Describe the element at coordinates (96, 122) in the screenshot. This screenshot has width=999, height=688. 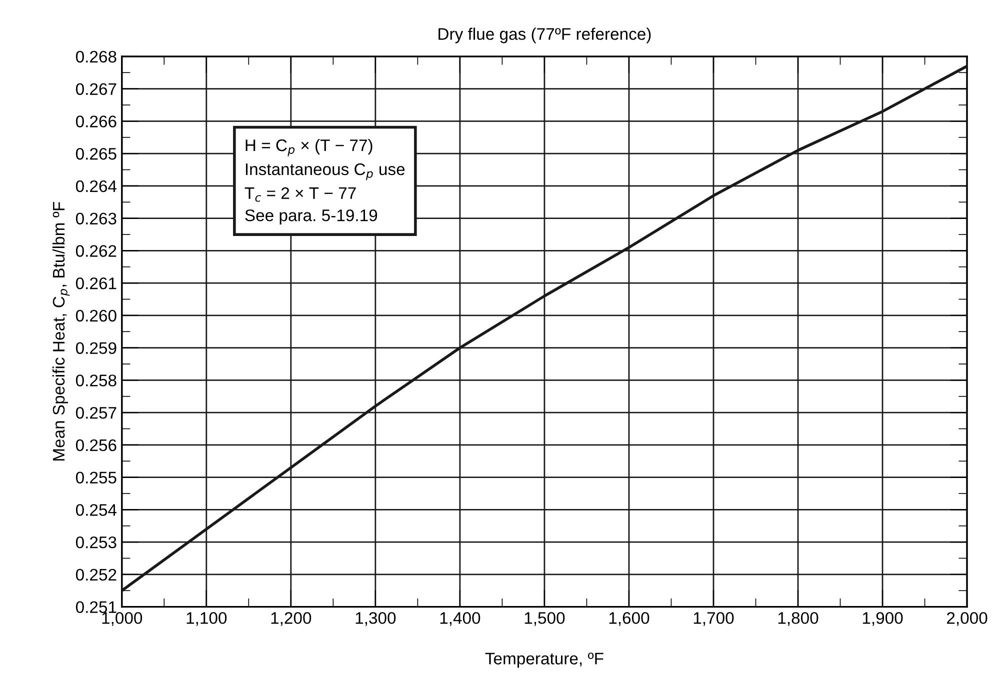
I see `y-tick-label: 0.266` at that location.